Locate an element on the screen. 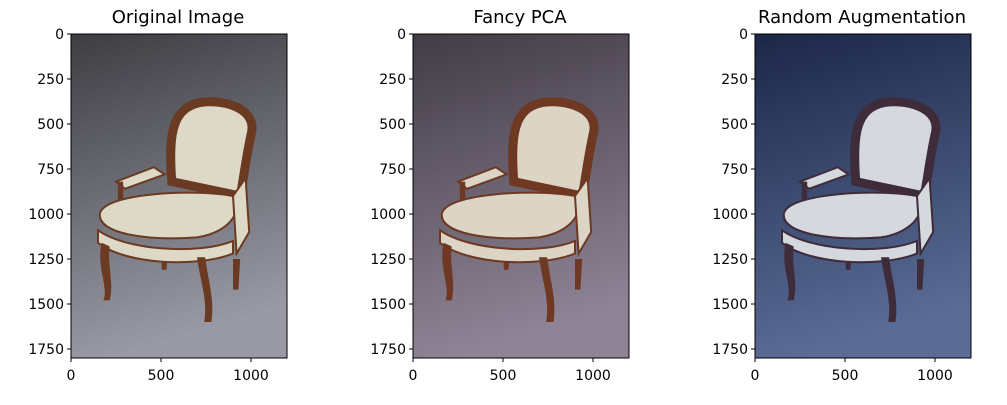  subplot-title: Fancy PCA is located at coordinates (520, 17).